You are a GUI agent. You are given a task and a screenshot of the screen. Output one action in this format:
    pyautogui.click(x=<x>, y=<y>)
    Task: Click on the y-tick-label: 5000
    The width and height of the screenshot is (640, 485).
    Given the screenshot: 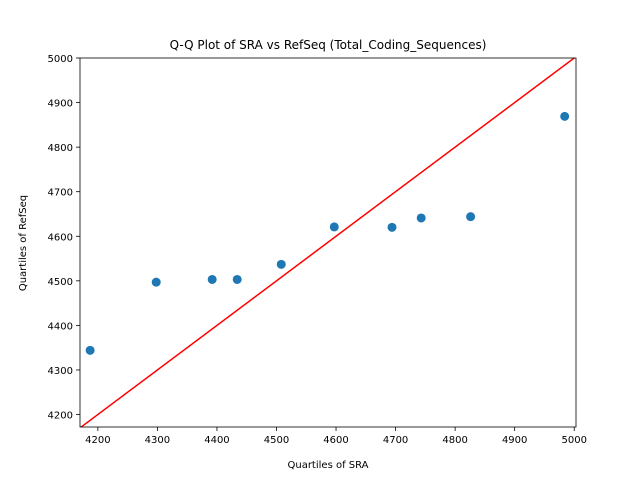 What is the action you would take?
    pyautogui.click(x=60, y=59)
    